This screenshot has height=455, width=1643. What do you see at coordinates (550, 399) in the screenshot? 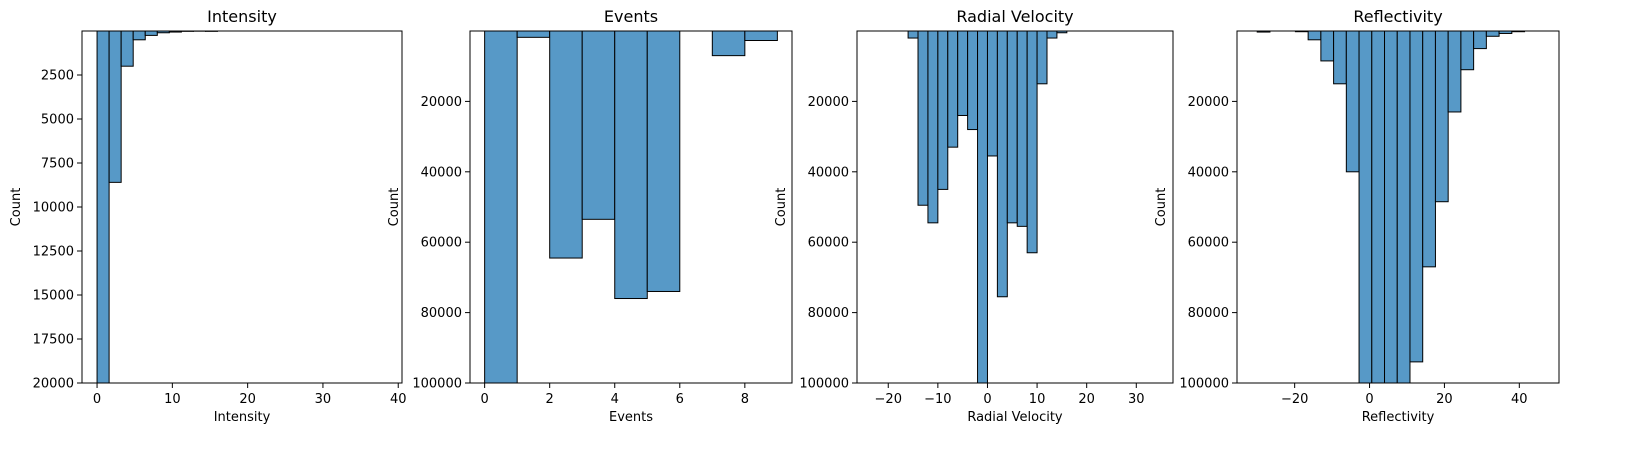
I see `x-tick-label: 2` at bounding box center [550, 399].